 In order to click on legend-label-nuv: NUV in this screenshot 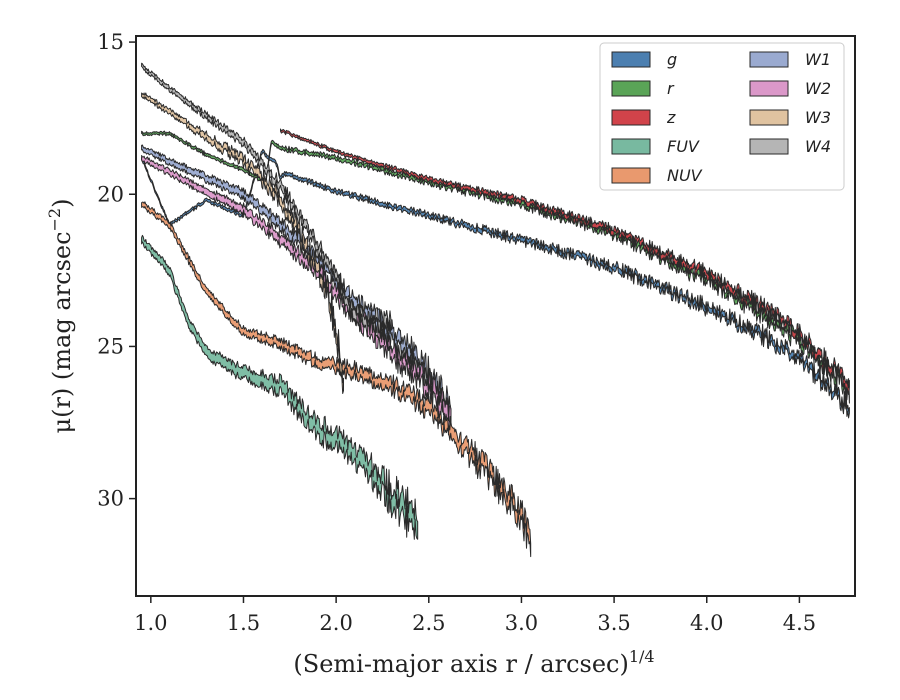, I will do `click(685, 175)`.